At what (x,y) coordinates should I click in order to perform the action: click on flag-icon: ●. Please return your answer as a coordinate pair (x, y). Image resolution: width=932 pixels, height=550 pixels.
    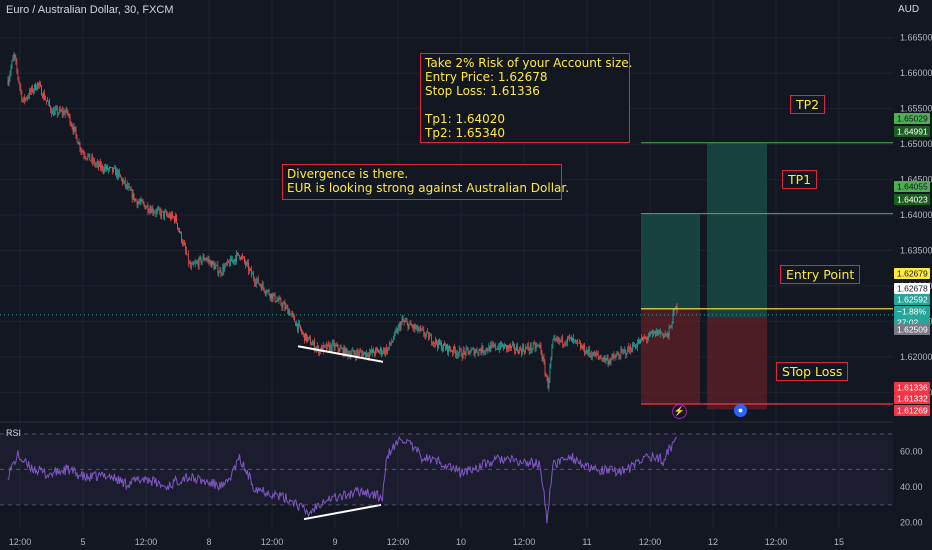
    Looking at the image, I should click on (740, 410).